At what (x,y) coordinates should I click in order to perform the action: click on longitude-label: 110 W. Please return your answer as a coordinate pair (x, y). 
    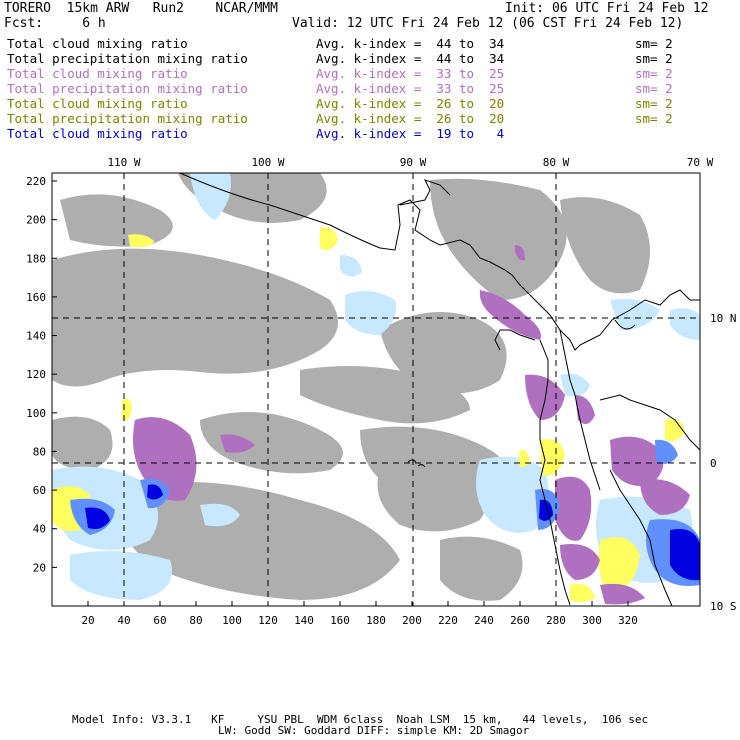
    Looking at the image, I should click on (123, 162).